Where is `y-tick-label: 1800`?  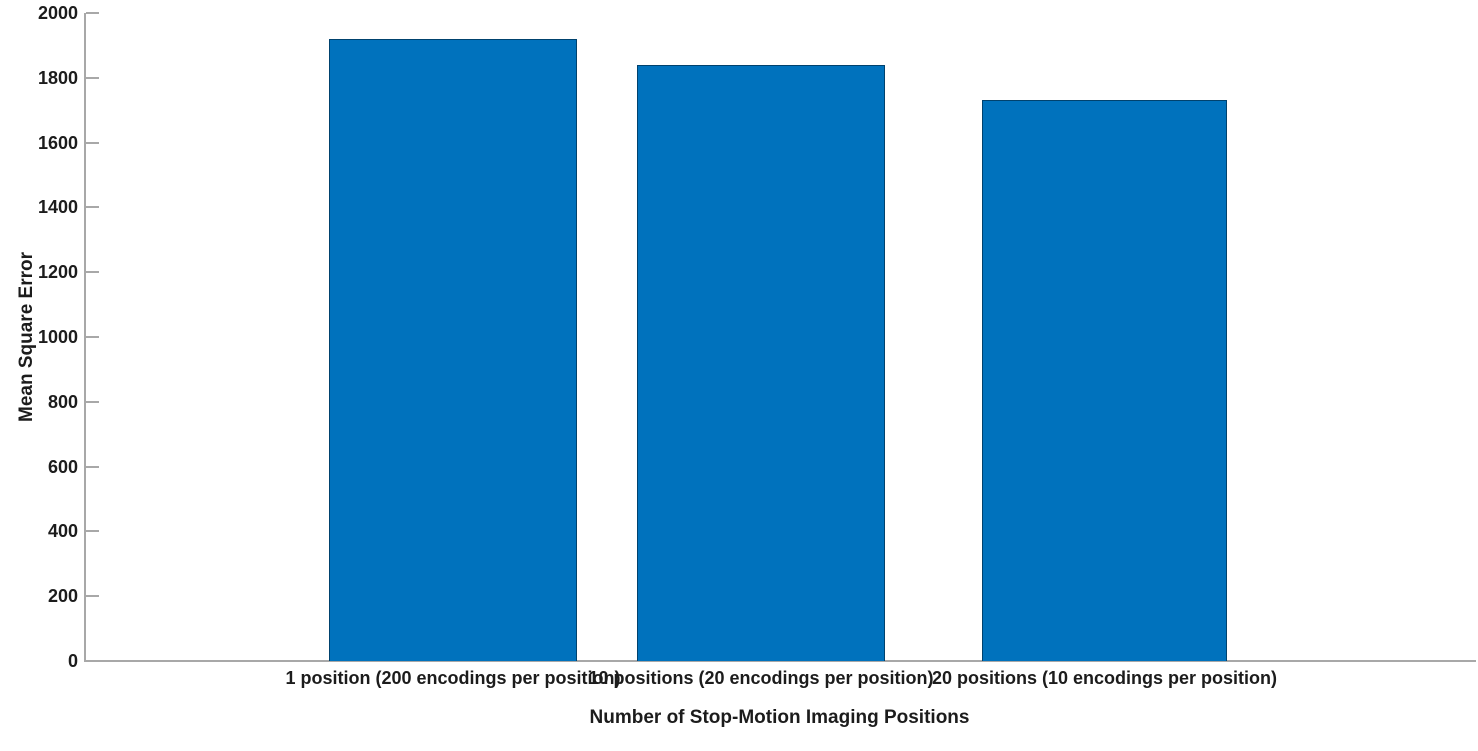 y-tick-label: 1800 is located at coordinates (57, 77).